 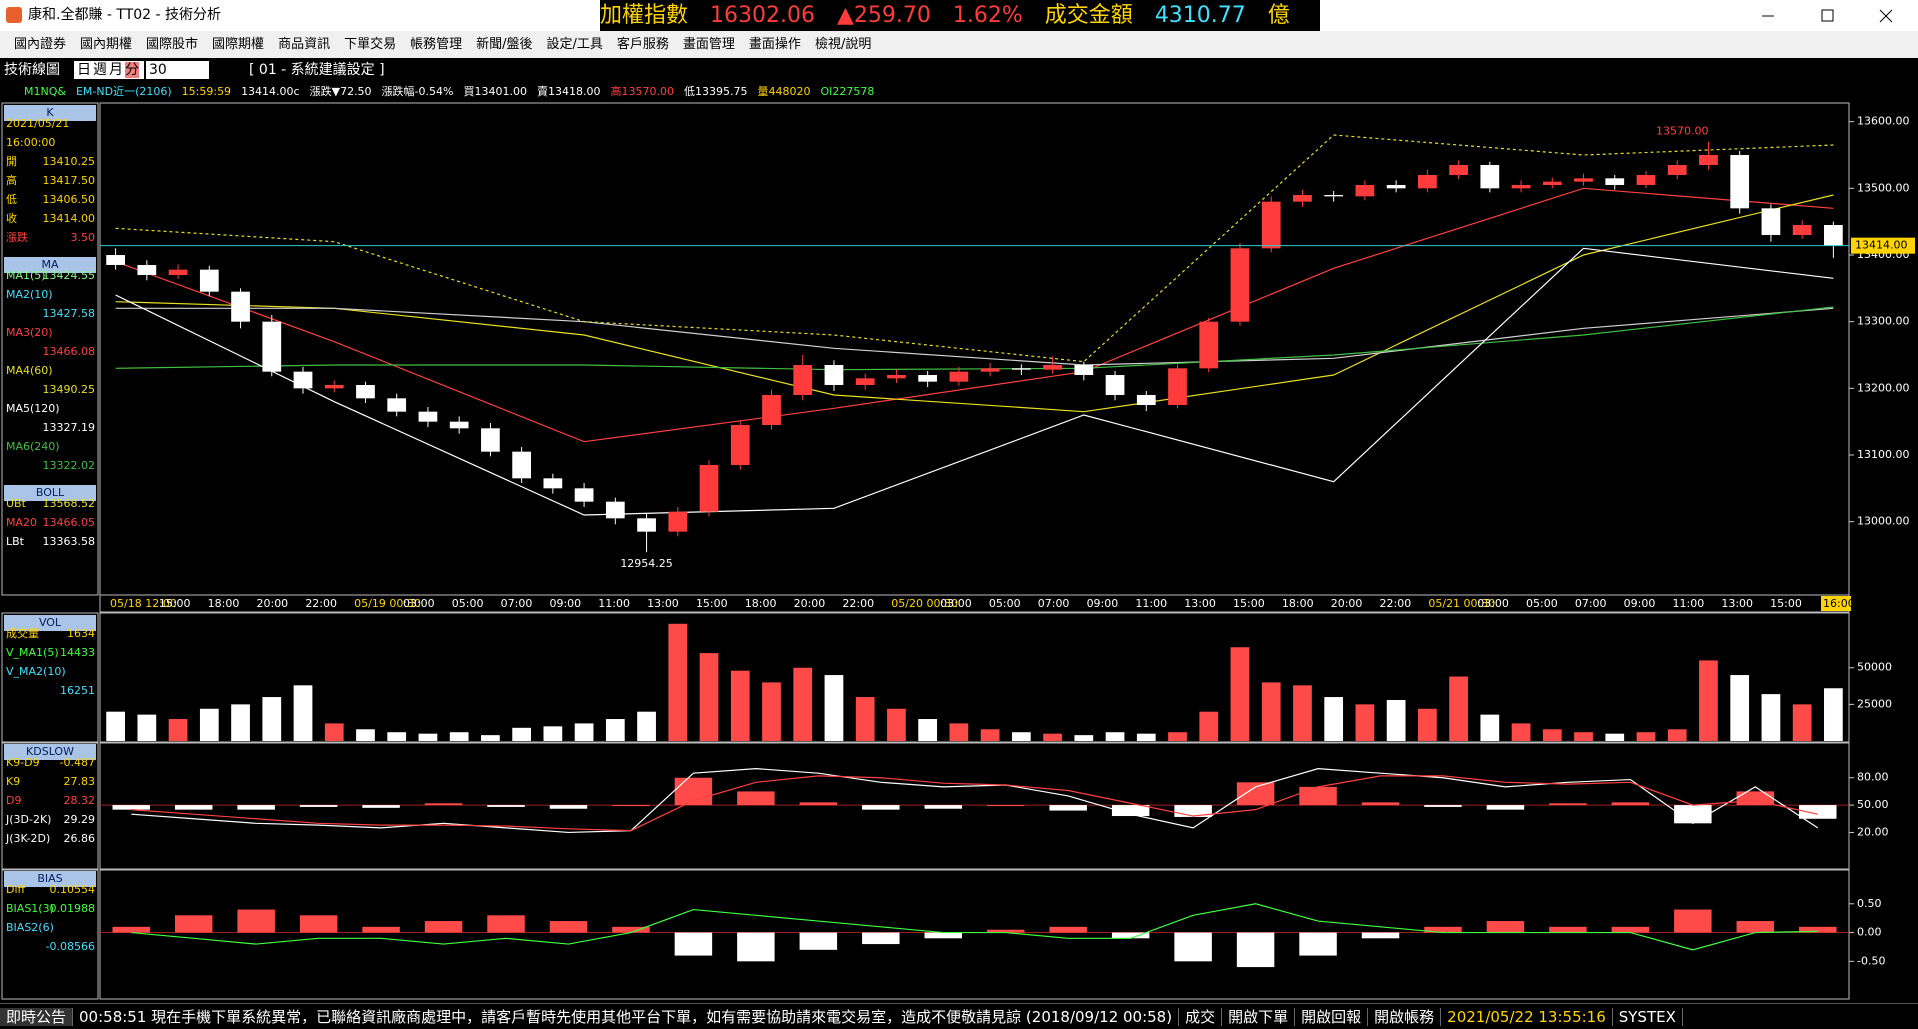 What do you see at coordinates (28, 819) in the screenshot?
I see `side-label: J(3D-2K)` at bounding box center [28, 819].